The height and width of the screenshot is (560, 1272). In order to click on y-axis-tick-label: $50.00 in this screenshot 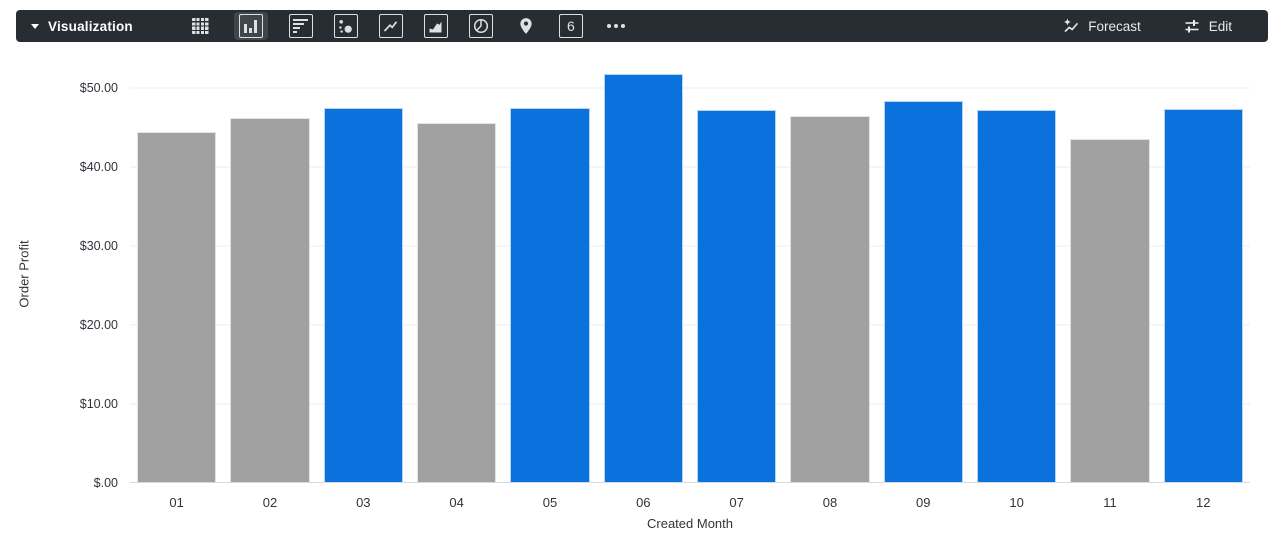, I will do `click(98, 87)`.